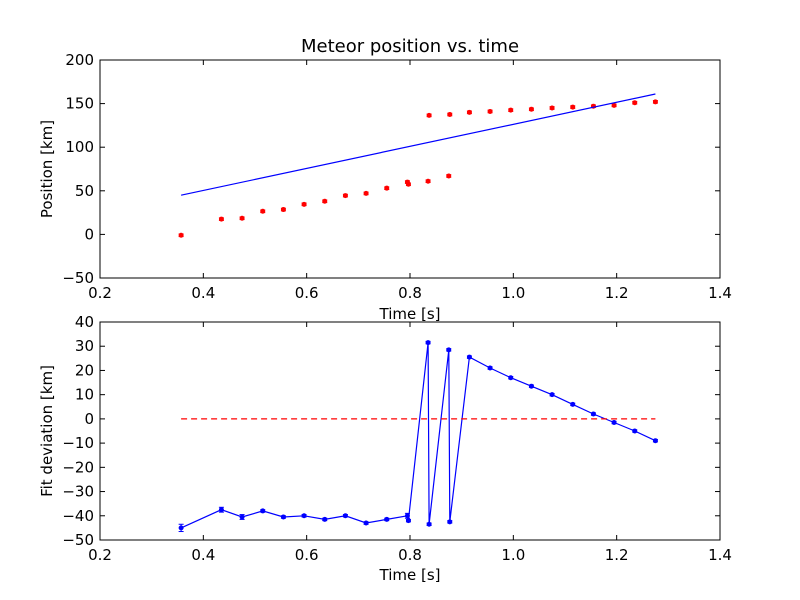  What do you see at coordinates (84, 322) in the screenshot?
I see `fit-deviation-chart-y-tick-label: 40` at bounding box center [84, 322].